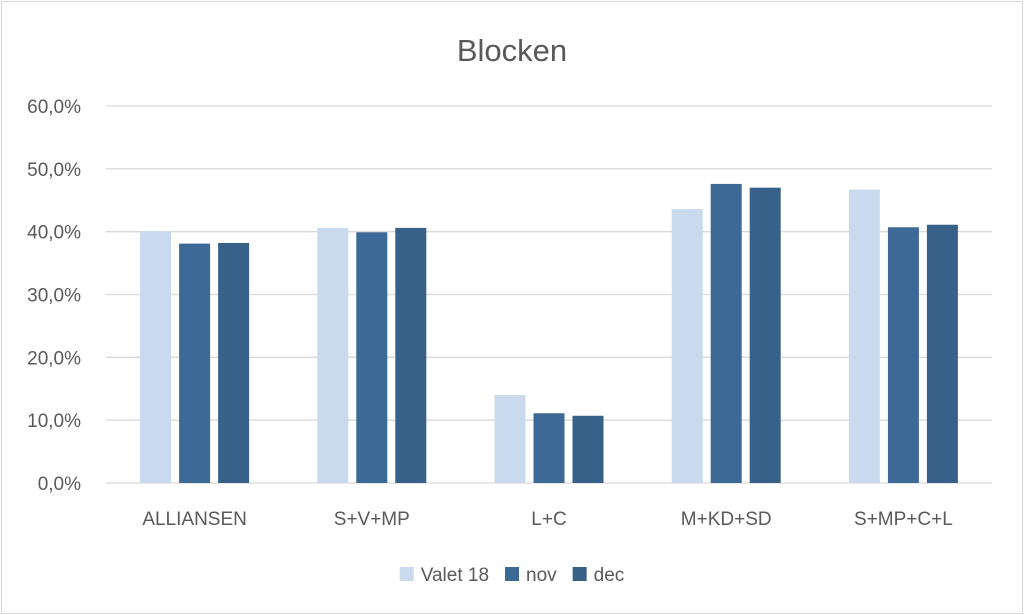  I want to click on y-tick-label: 0,0%, so click(59, 484).